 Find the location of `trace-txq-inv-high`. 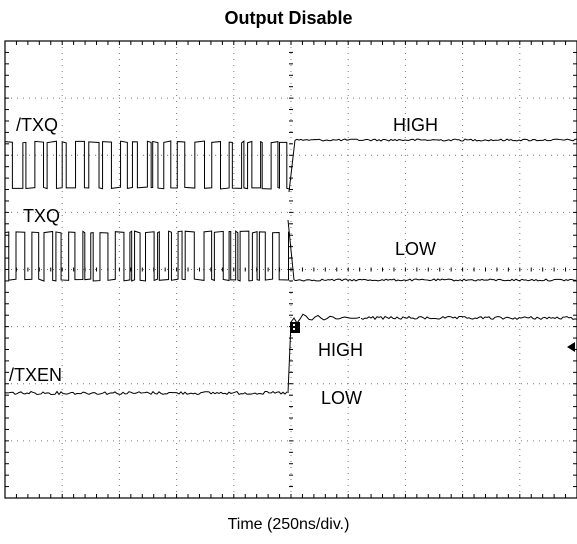

trace-txq-inv-high is located at coordinates (435, 140).